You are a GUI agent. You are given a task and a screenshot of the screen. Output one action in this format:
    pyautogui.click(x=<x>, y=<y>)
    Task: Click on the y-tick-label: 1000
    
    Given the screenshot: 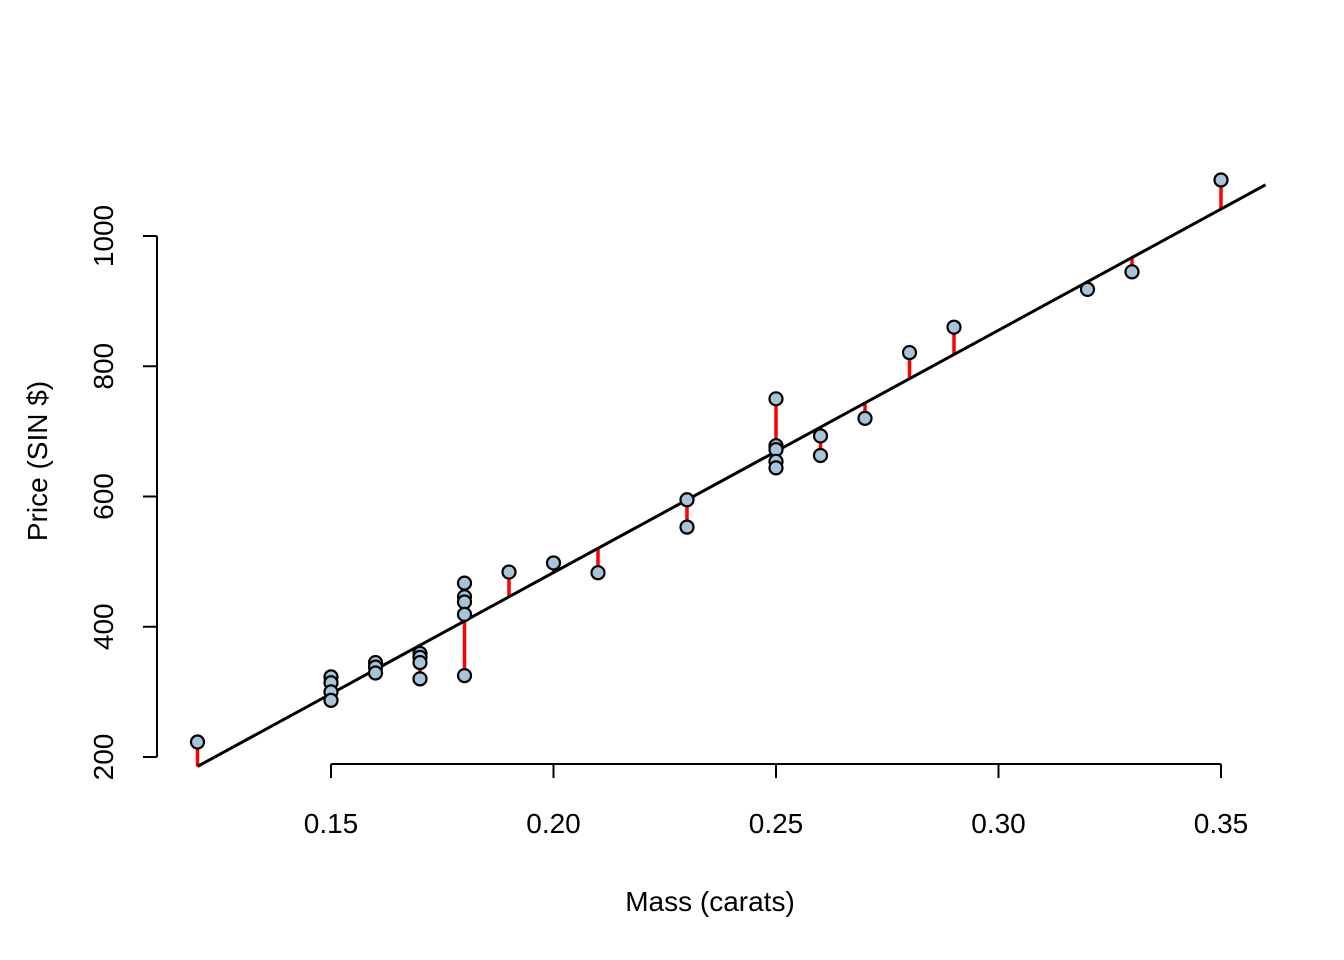 What is the action you would take?
    pyautogui.click(x=103, y=236)
    